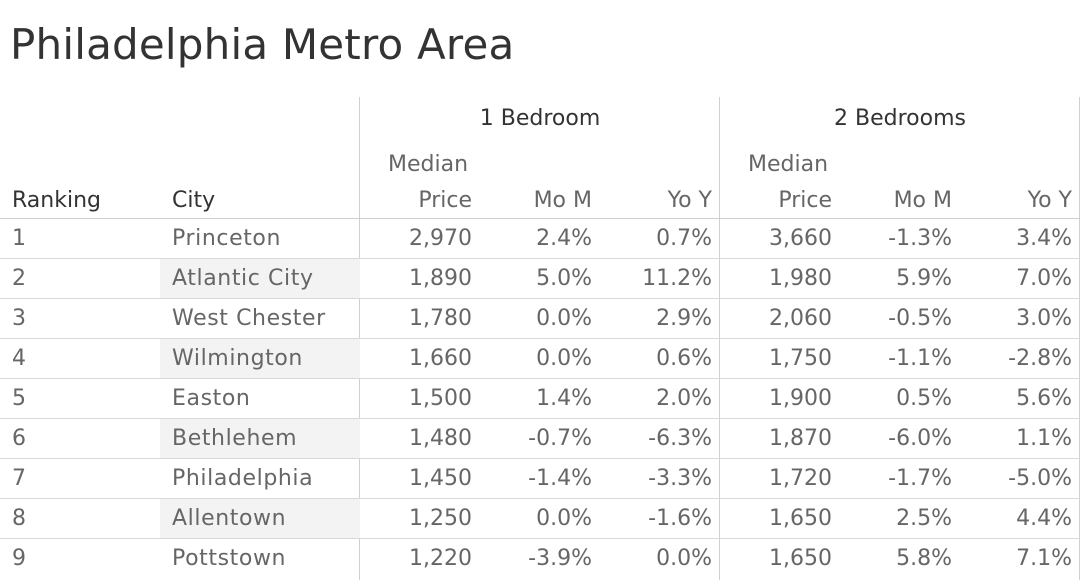  What do you see at coordinates (440, 398) in the screenshot?
I see `cell-1br-price: 1,500` at bounding box center [440, 398].